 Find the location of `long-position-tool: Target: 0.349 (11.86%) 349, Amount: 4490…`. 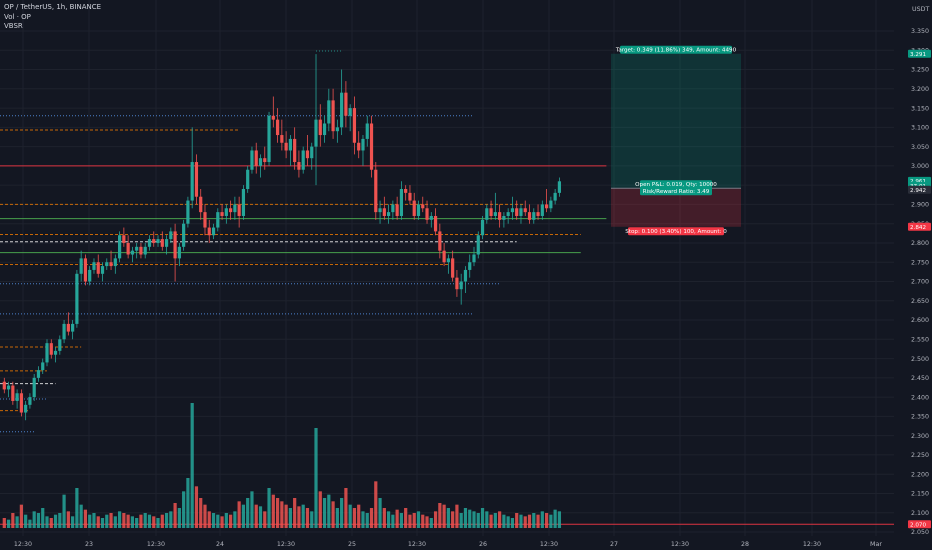

long-position-tool: Target: 0.349 (11.86%) 349, Amount: 4490… is located at coordinates (676, 140).